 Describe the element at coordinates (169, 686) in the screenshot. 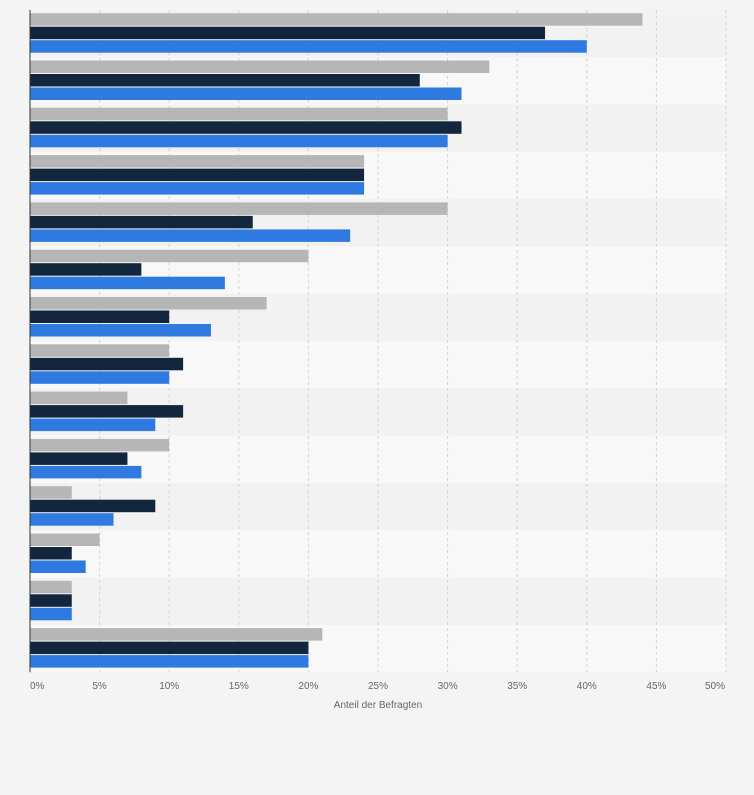

I see `x-tick-label: 10%` at that location.